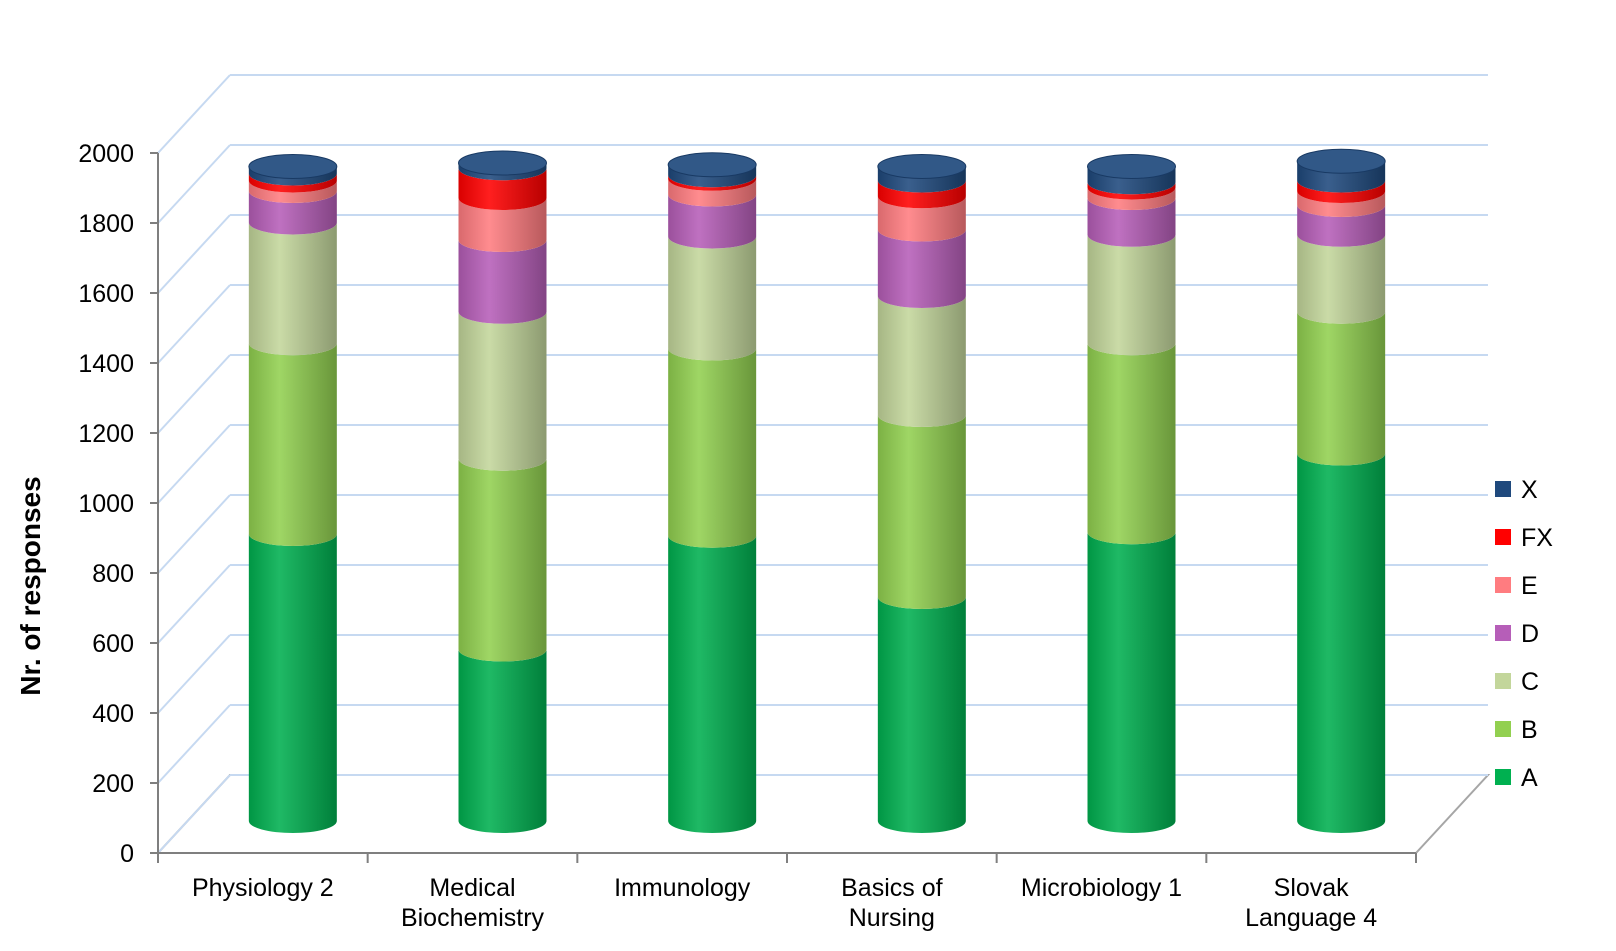 The image size is (1616, 951). Describe the element at coordinates (1101, 888) in the screenshot. I see `x-tick-label: Microbiology 1` at that location.